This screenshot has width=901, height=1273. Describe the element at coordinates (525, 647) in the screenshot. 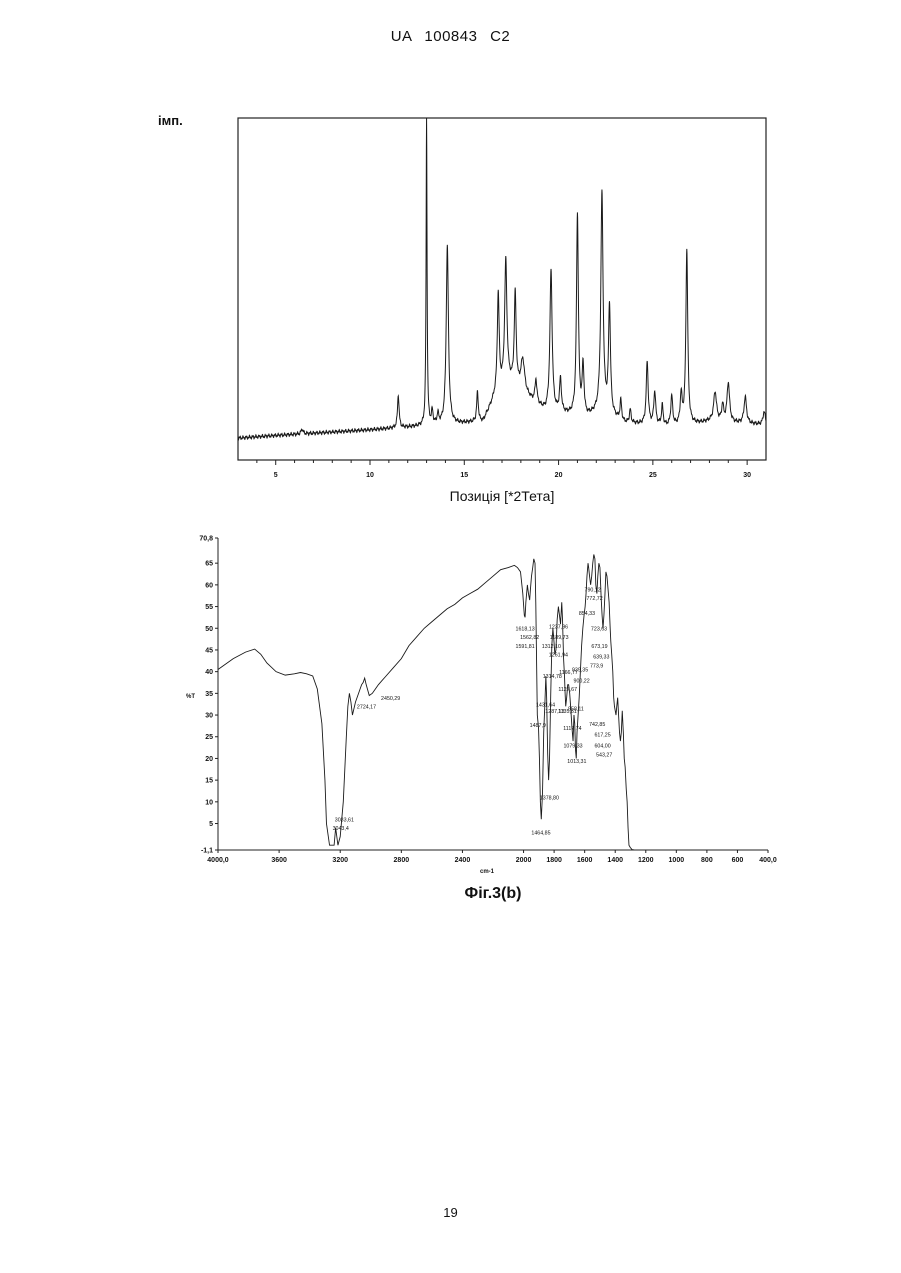

I see `ir-peak-label: 1591,81` at that location.